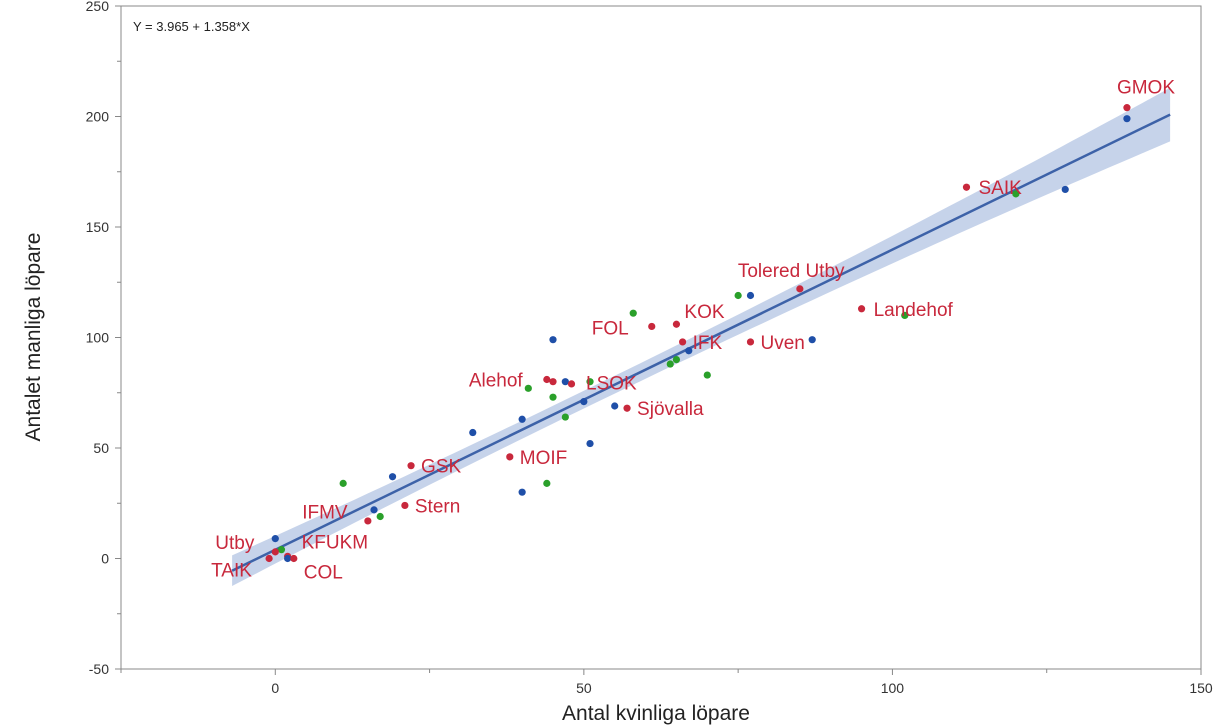 This screenshot has width=1221, height=725. I want to click on point-label: KFUKM, so click(335, 542).